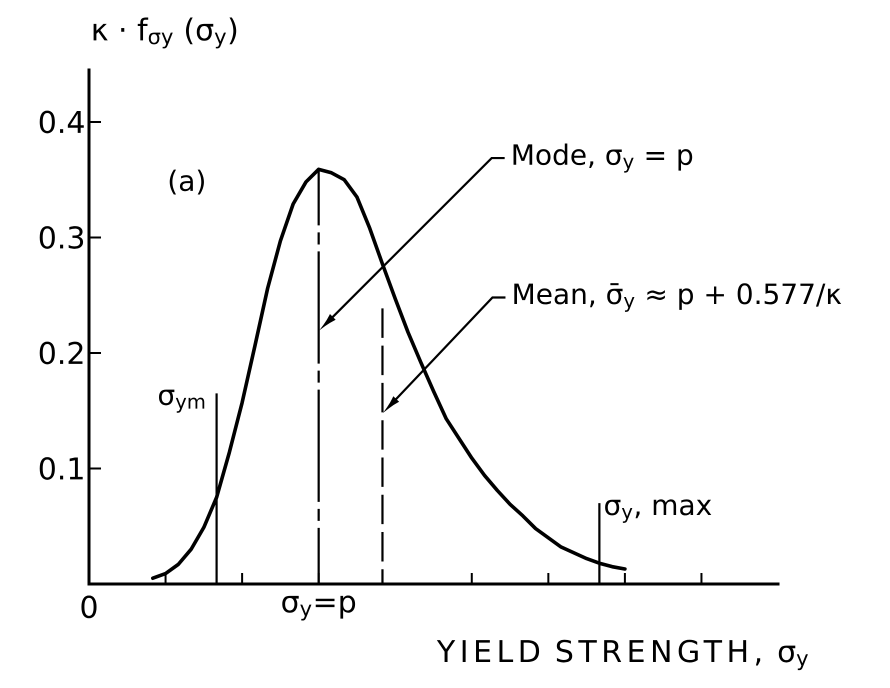  I want to click on x-tick-label: σ$_{y}$=p, so click(319, 608).